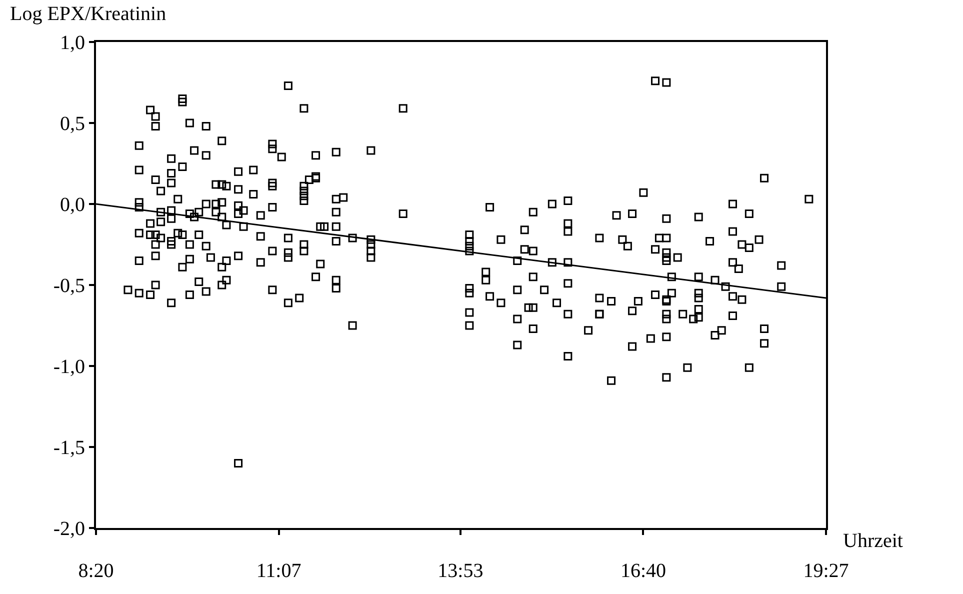 This screenshot has height=594, width=963. I want to click on y-tick-label: -1,5, so click(69, 448).